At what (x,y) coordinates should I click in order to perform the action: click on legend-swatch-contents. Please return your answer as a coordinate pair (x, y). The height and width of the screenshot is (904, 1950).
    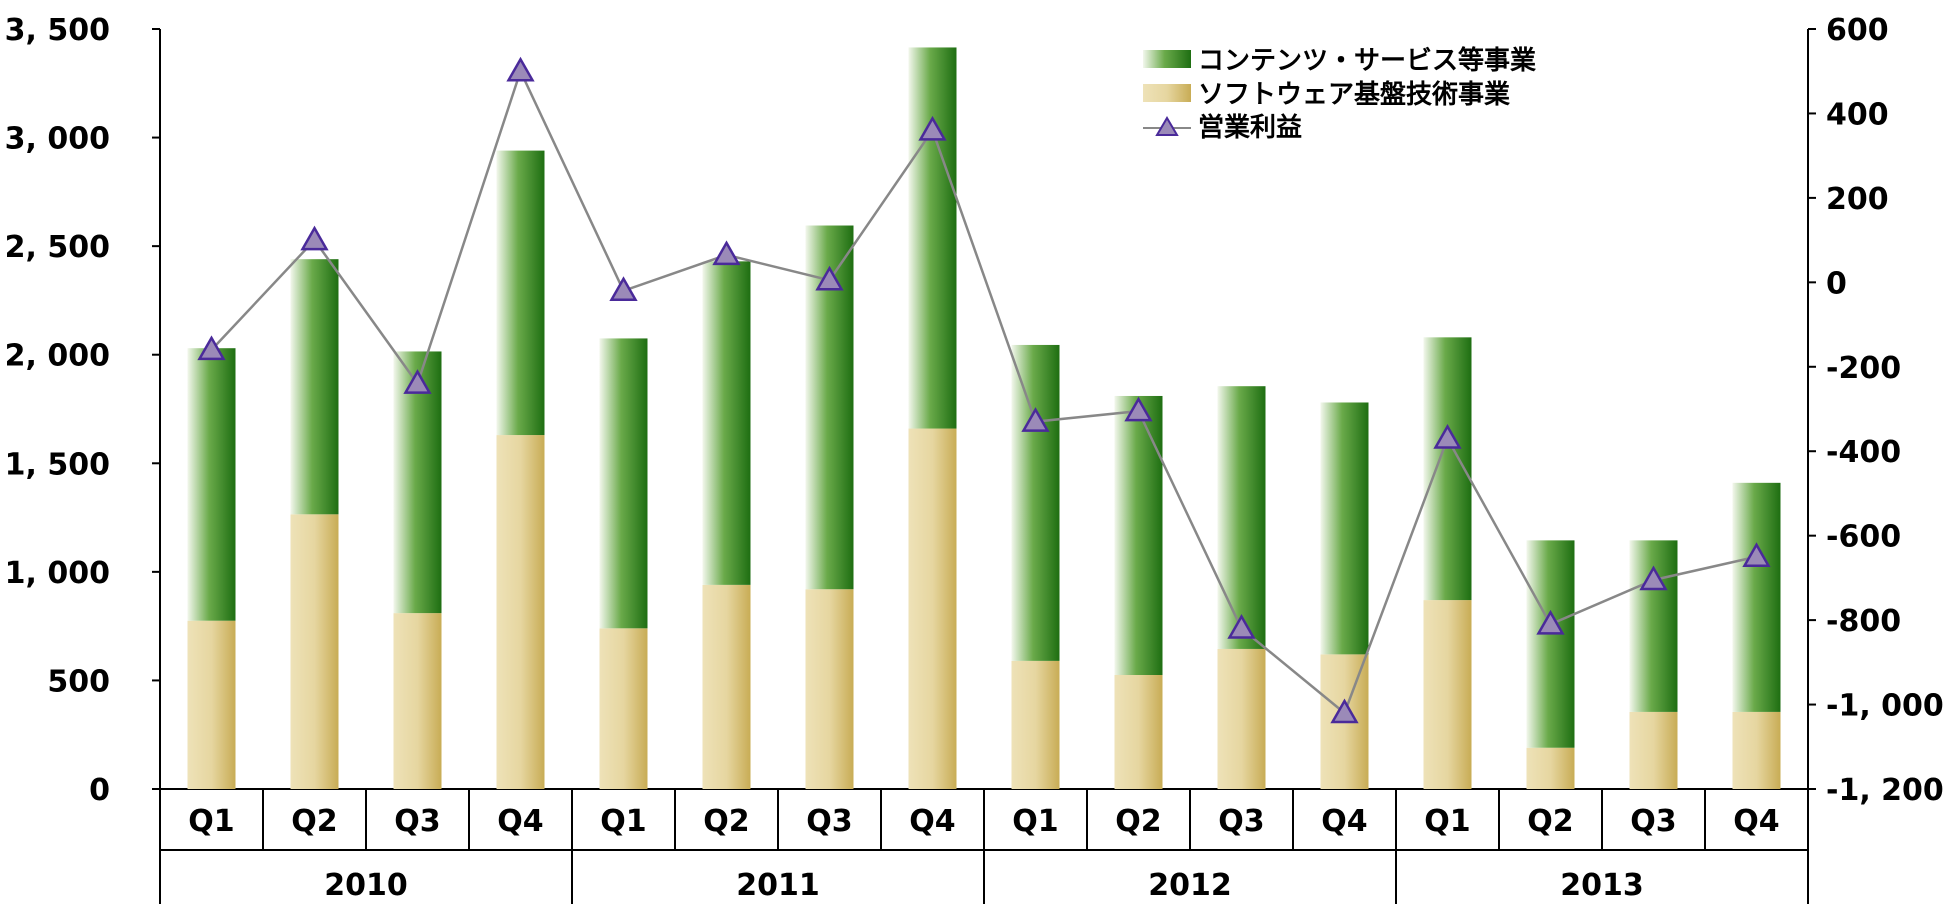
    Looking at the image, I should click on (1167, 59).